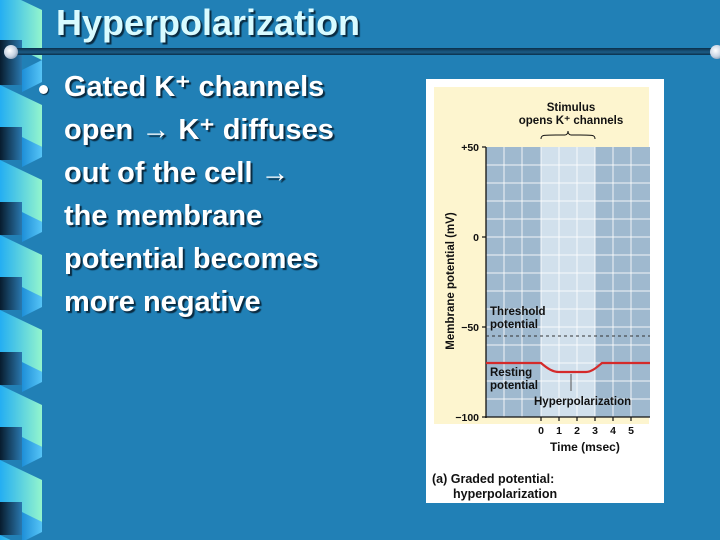  I want to click on bullet-line: open → K⁺ diffuses, so click(199, 130).